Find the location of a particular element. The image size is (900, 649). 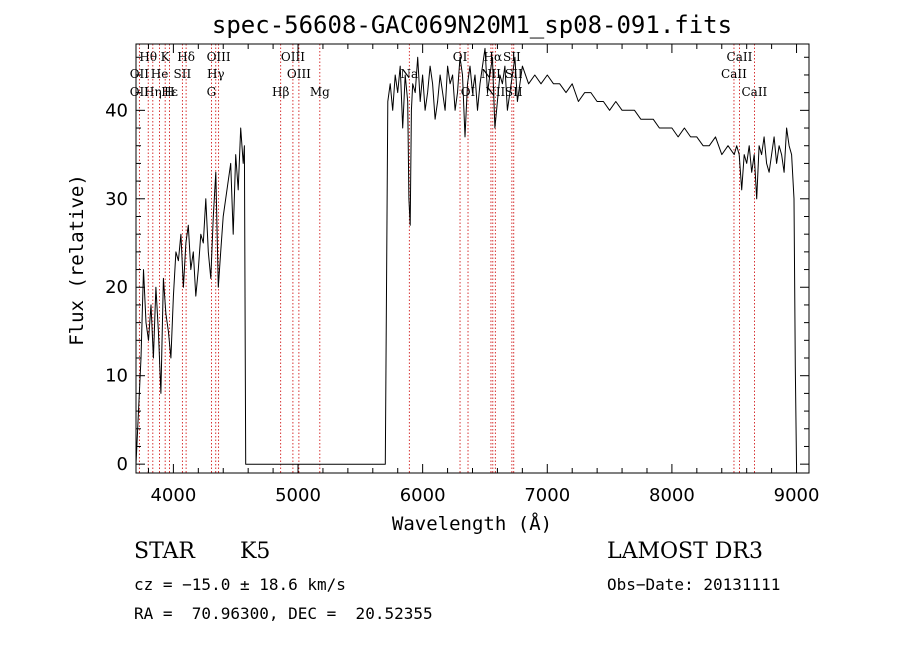

object-subclass: K5 is located at coordinates (255, 551).